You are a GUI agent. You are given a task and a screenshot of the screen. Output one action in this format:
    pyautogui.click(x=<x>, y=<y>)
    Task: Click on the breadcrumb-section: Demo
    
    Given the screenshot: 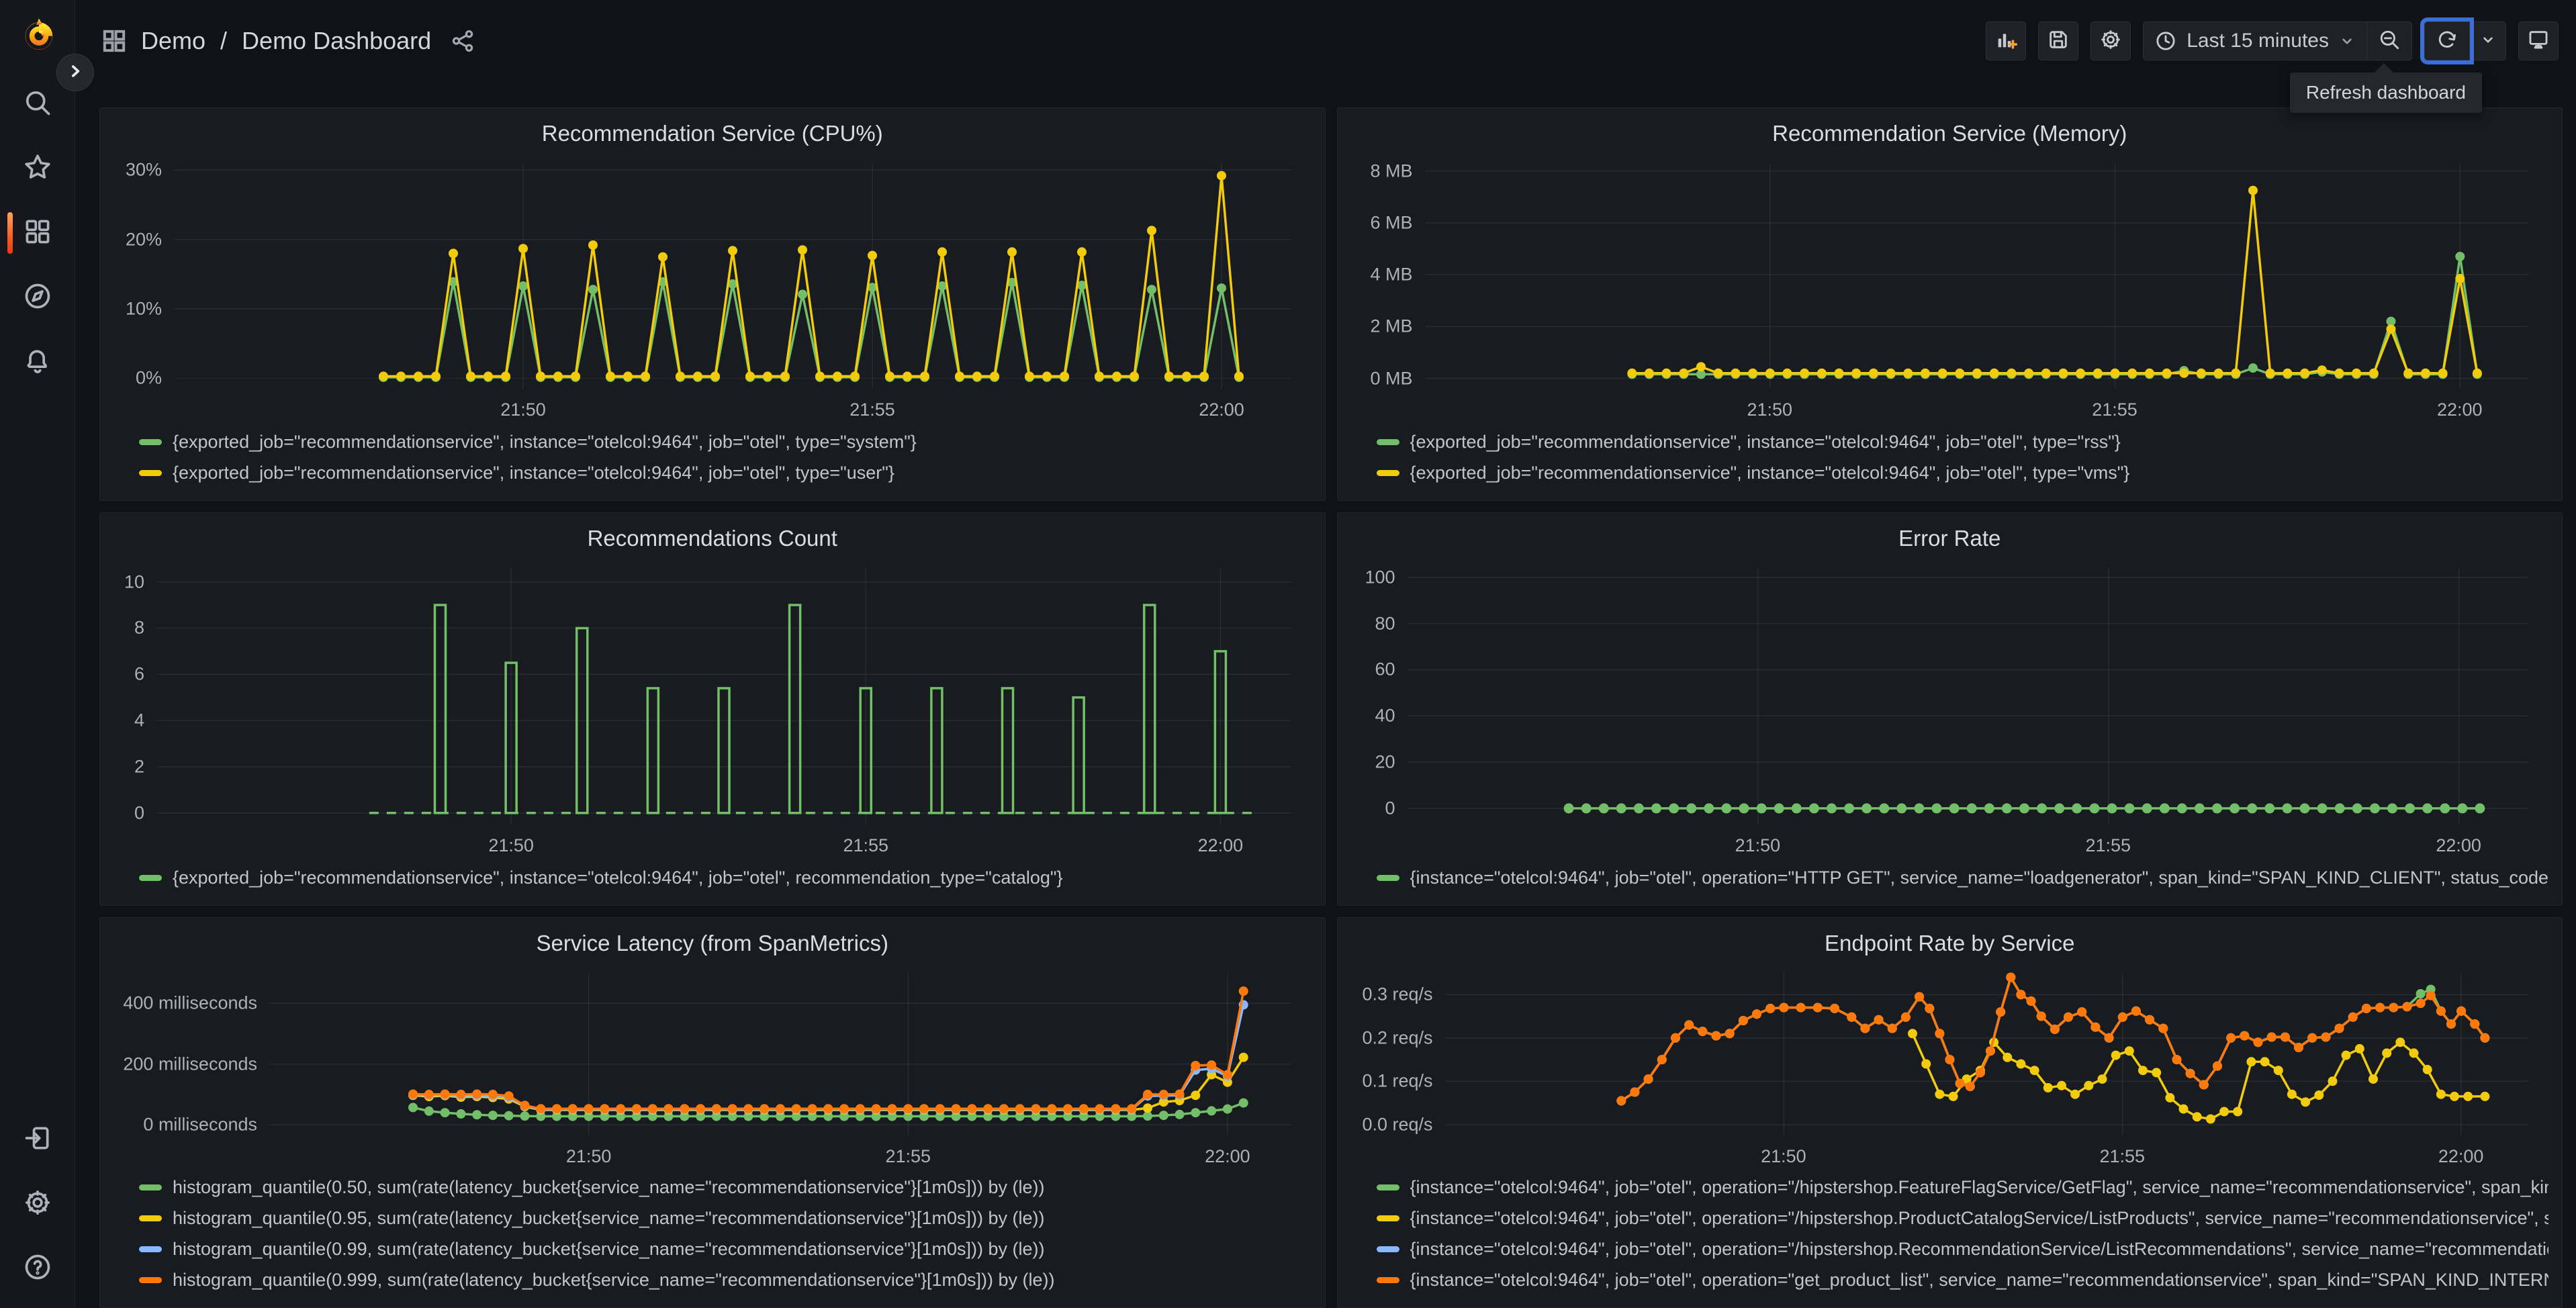 What is the action you would take?
    pyautogui.click(x=173, y=41)
    